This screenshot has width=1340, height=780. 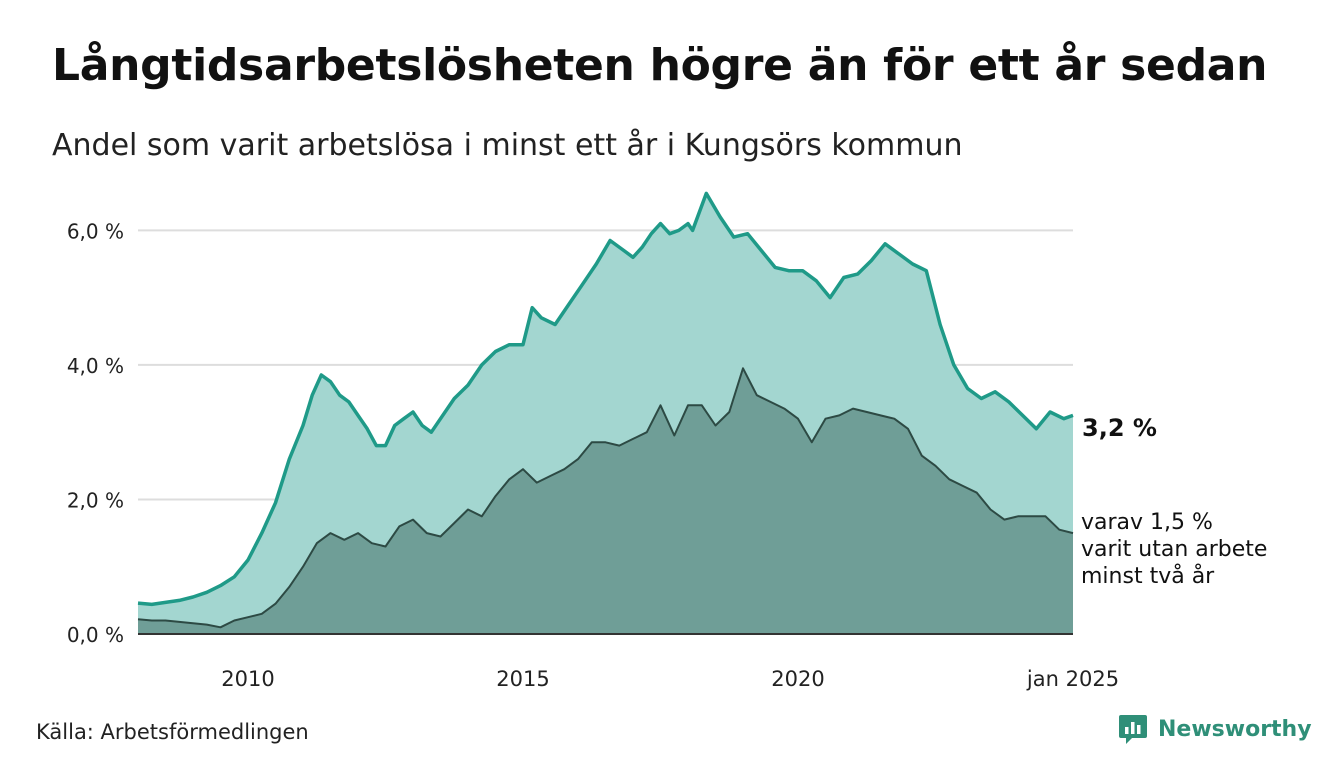 What do you see at coordinates (172, 732) in the screenshot?
I see `source-note: Källa: Arbetsförmedlingen` at bounding box center [172, 732].